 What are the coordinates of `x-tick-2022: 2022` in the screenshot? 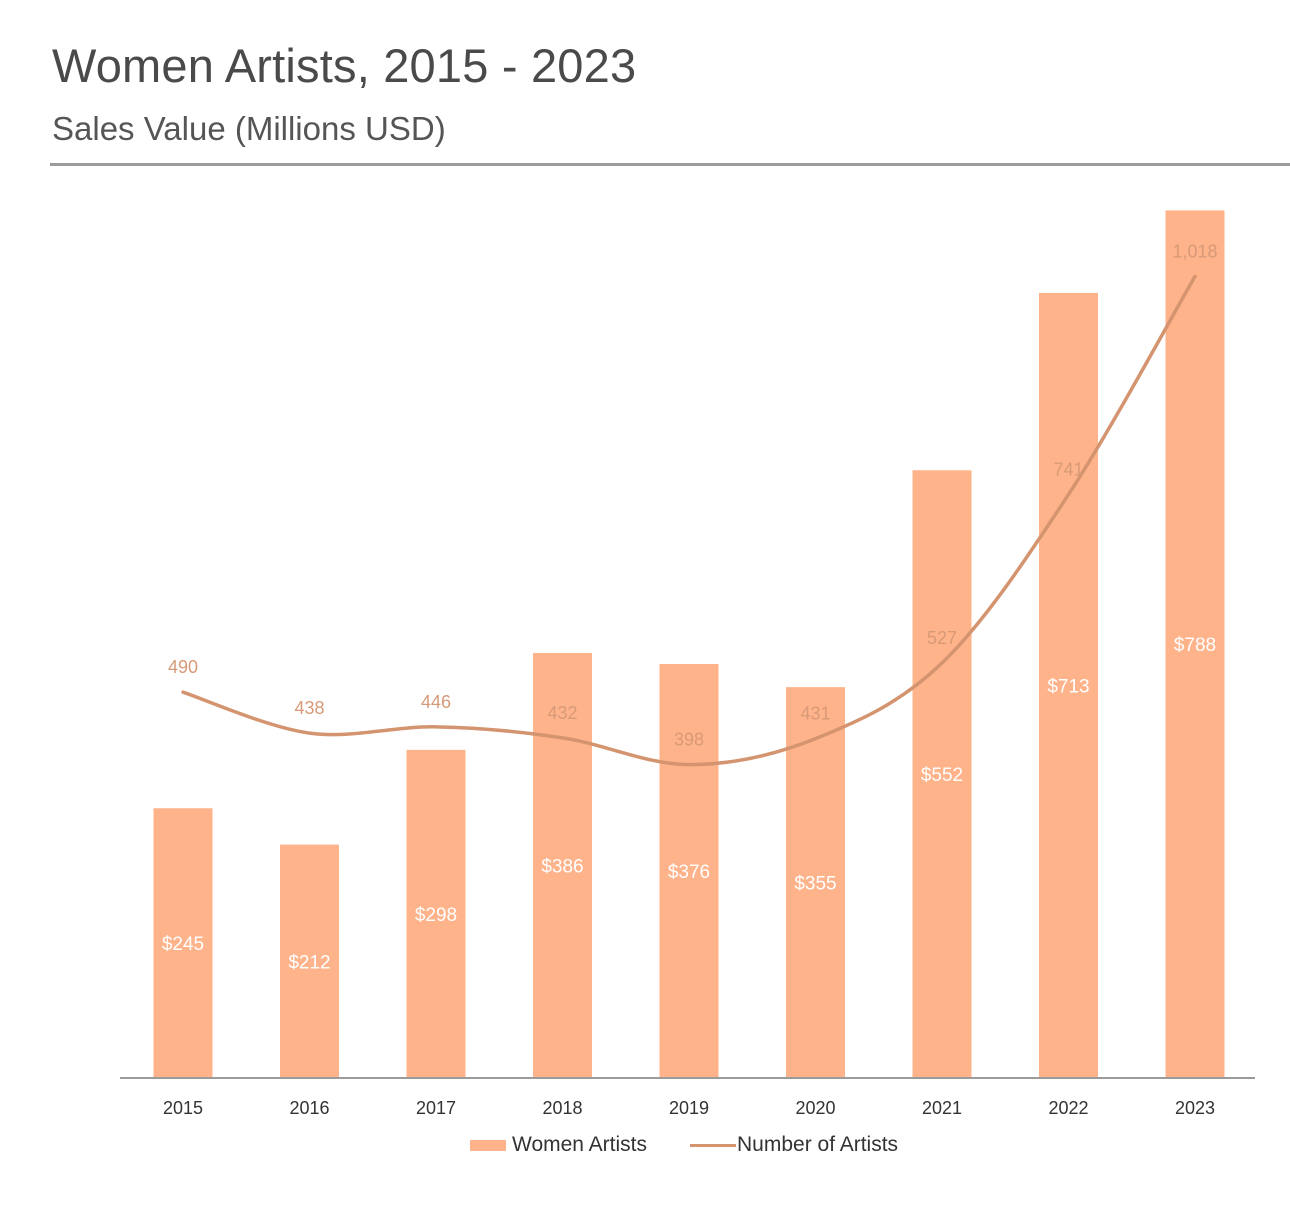 It's located at (1068, 1108).